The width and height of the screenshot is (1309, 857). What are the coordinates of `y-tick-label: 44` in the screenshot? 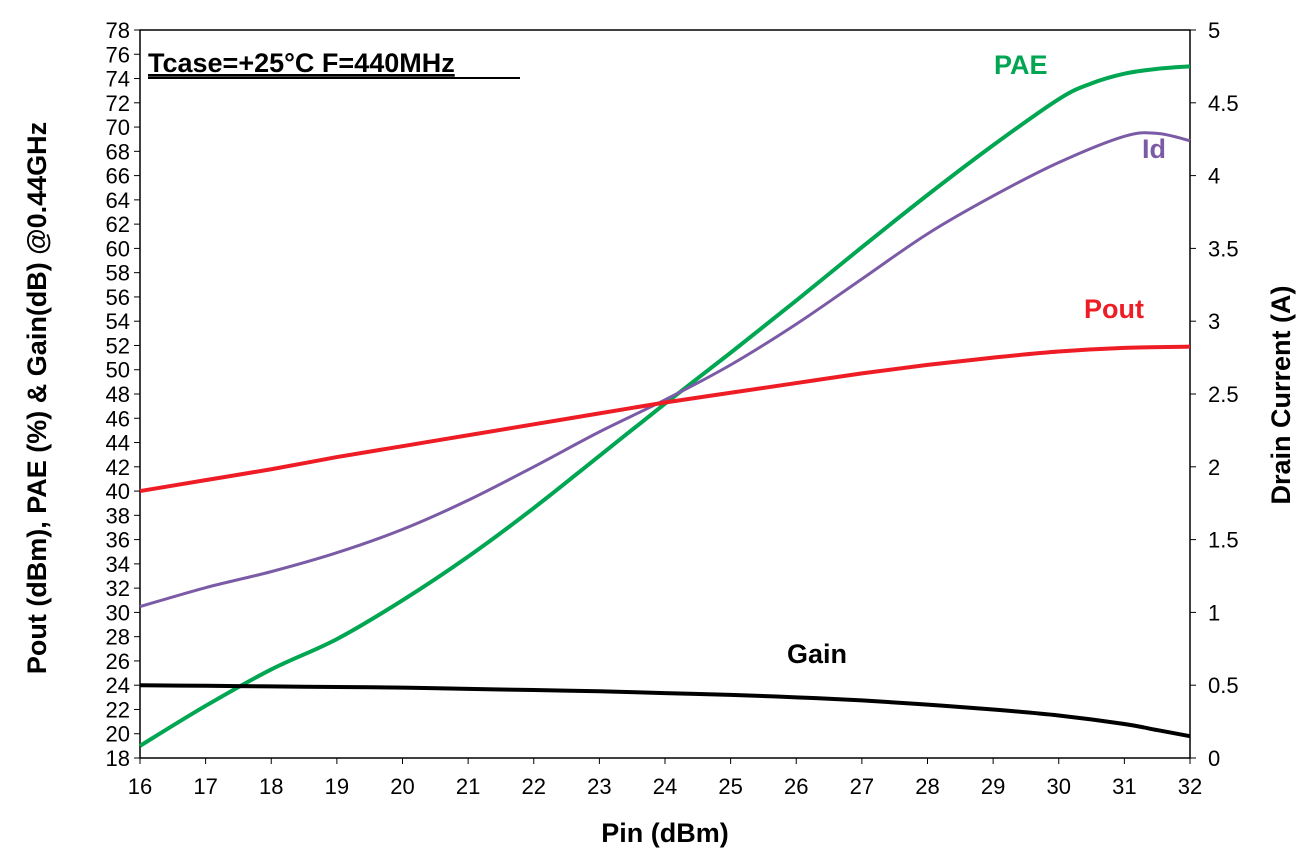 It's located at (118, 443).